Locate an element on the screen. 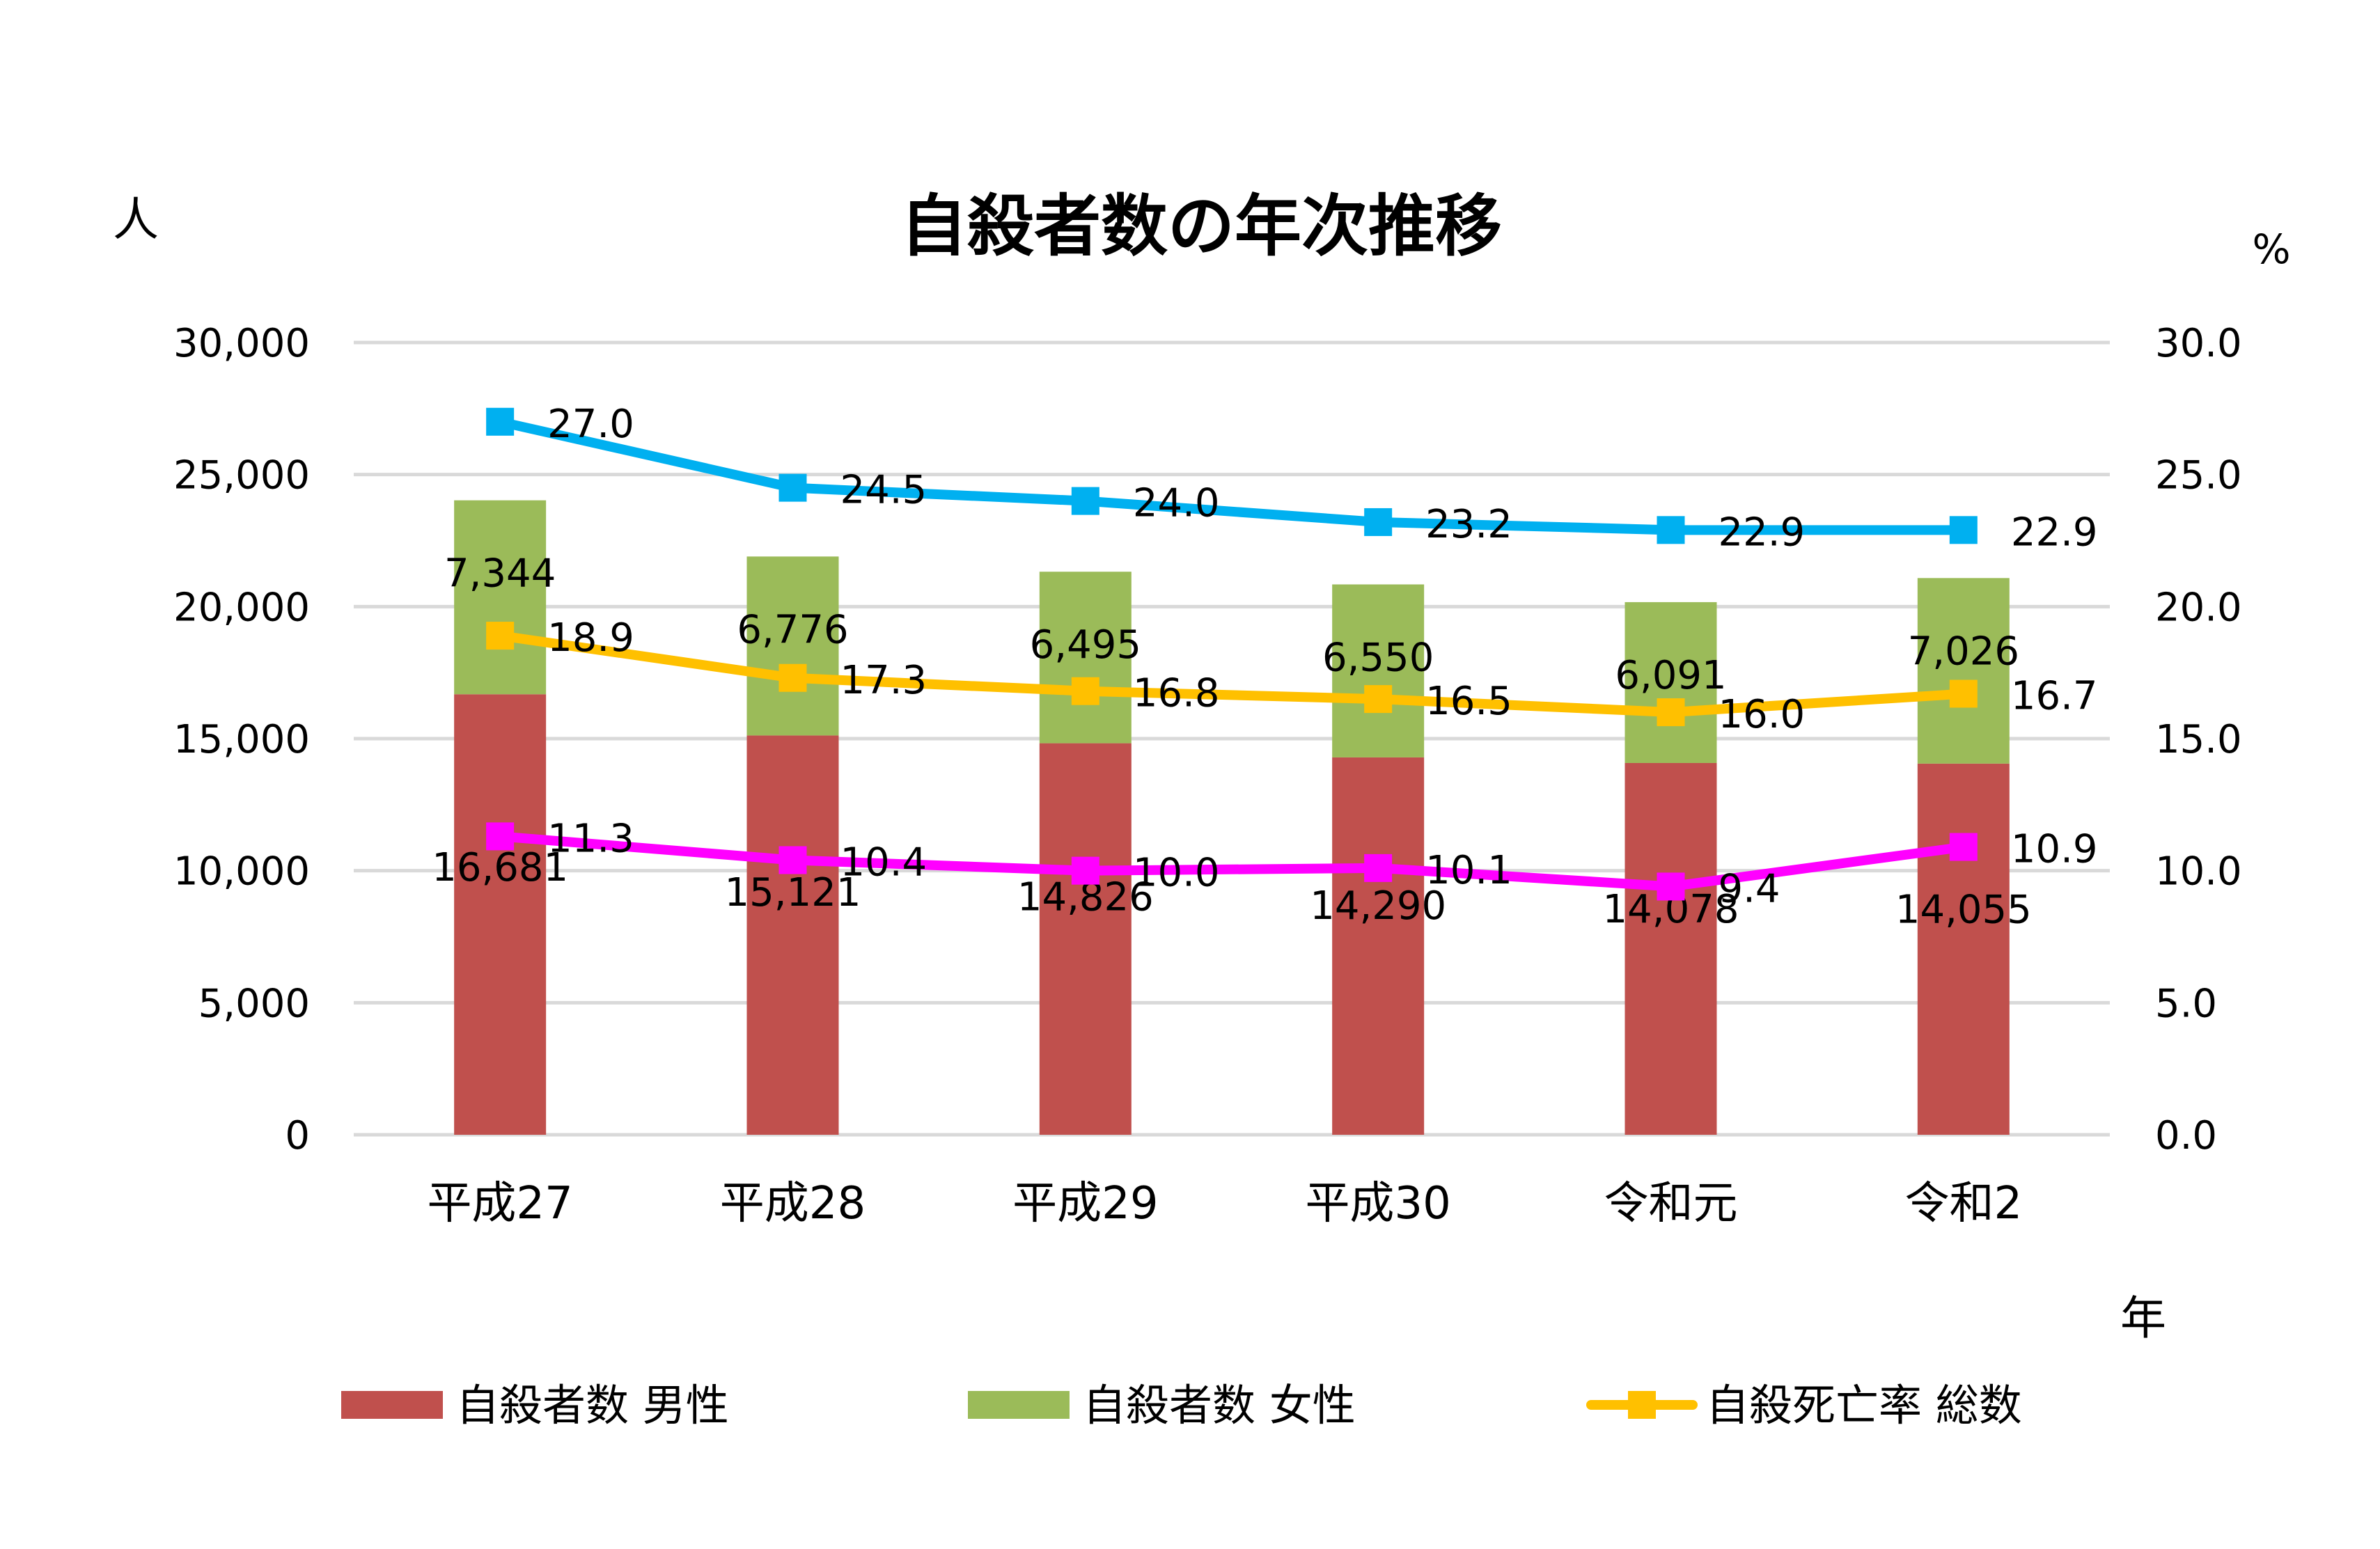 This screenshot has height=1549, width=2380. line-point-label: 23.2 is located at coordinates (1468, 525).